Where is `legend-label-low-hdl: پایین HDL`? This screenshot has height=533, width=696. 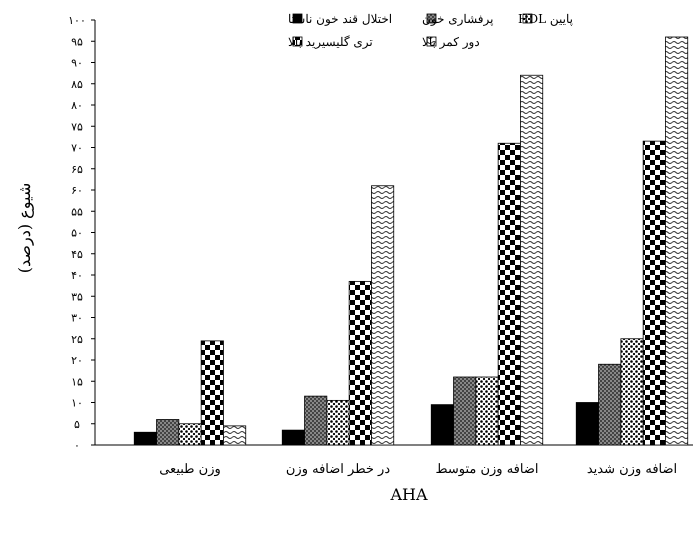 legend-label-low-hdl: پایین HDL is located at coordinates (545, 19).